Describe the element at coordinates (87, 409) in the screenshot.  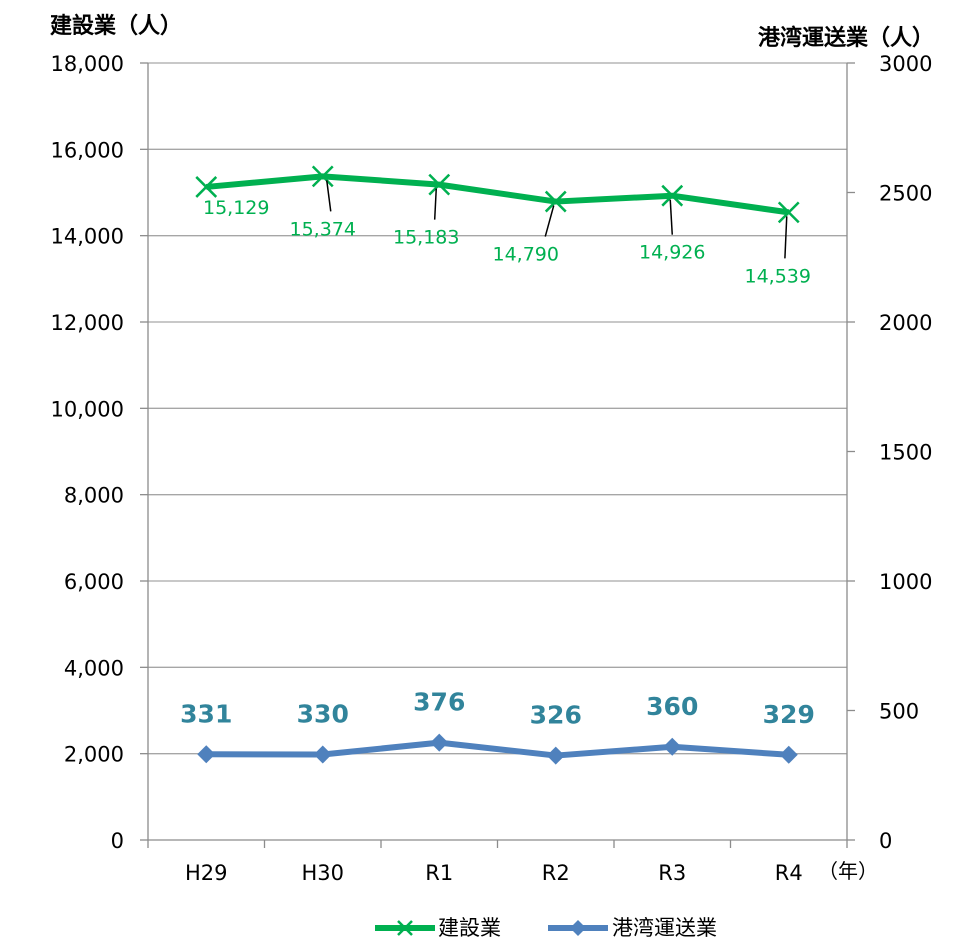
I see `left-axis-tick-label: 10,000` at that location.